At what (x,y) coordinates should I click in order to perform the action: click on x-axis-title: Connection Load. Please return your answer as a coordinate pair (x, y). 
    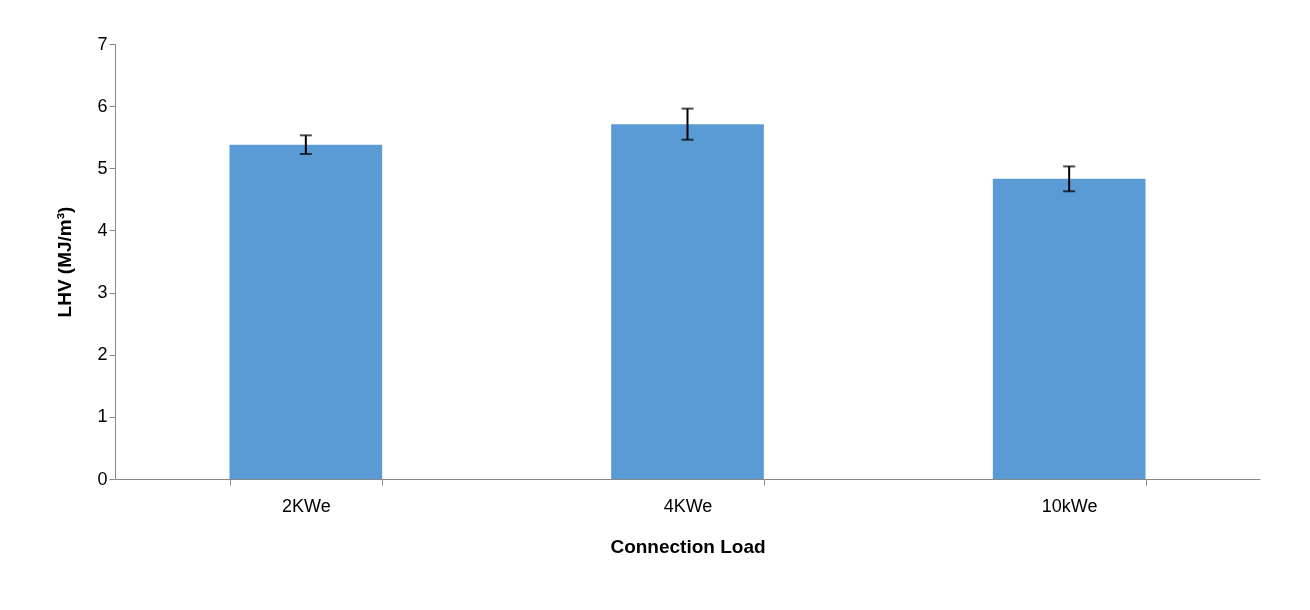
    Looking at the image, I should click on (688, 546).